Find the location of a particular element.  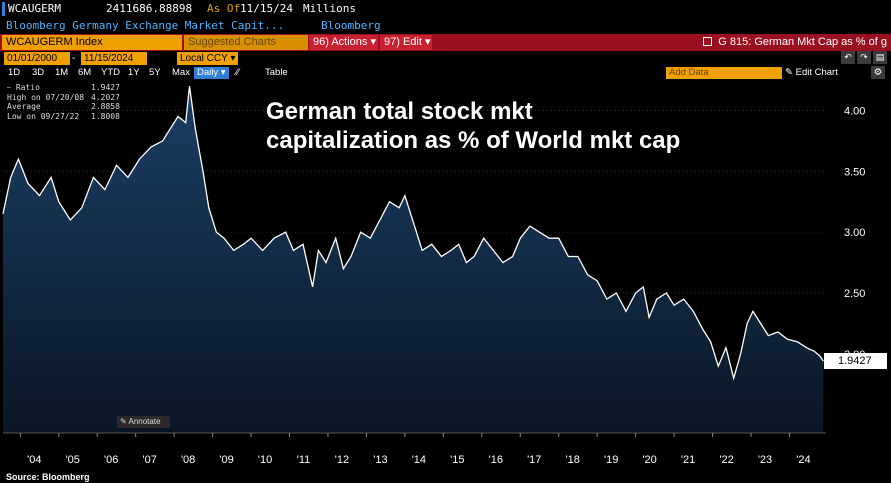

legend-high-row: High on 07/20/08 4.2027 is located at coordinates (63, 98).